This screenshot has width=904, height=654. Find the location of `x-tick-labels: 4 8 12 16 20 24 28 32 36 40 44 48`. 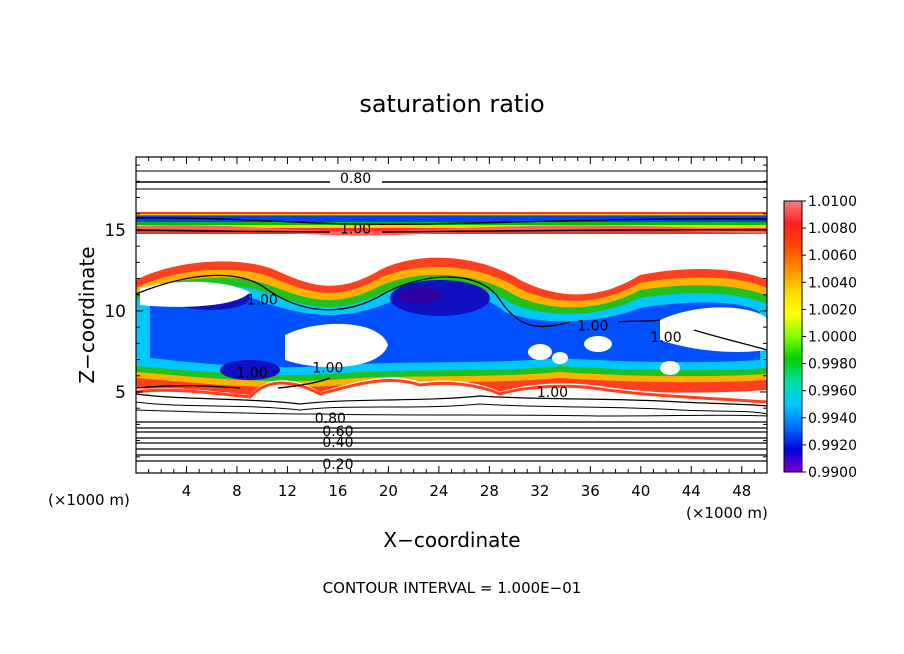

x-tick-labels: 4 8 12 16 20 24 28 32 36 40 44 48 is located at coordinates (467, 491).